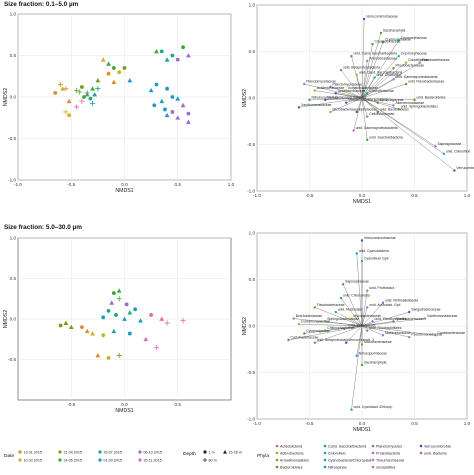 This screenshot has height=475, width=474. Describe the element at coordinates (333, 340) in the screenshot. I see `taxon-label: unid. Betaproteobact.` at that location.